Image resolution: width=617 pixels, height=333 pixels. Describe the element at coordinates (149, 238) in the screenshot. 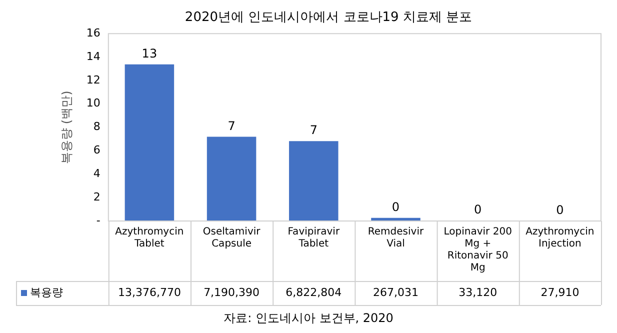

I see `x-tick-label: Azythromycin Tablet` at that location.